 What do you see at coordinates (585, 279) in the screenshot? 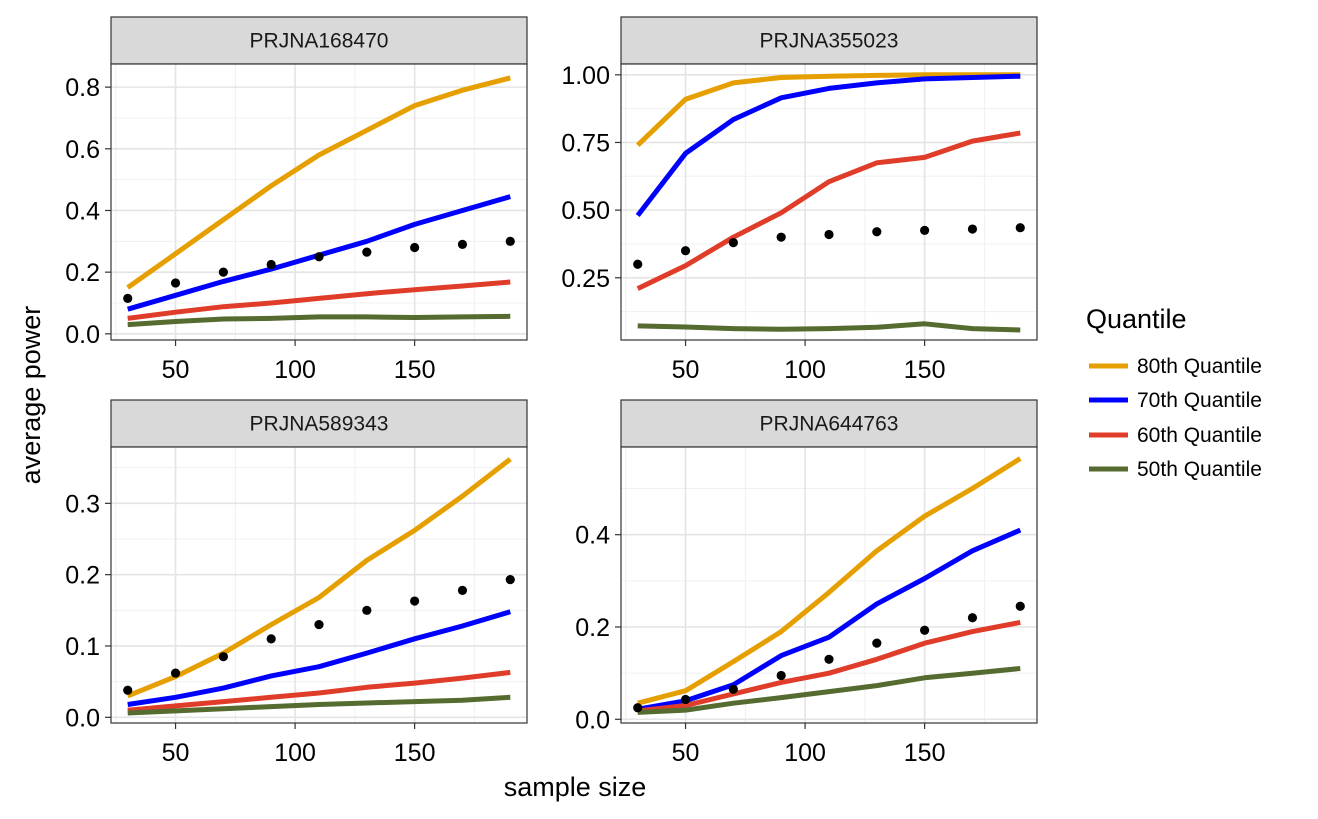
I see `y-tick-label: 0.25` at bounding box center [585, 279].